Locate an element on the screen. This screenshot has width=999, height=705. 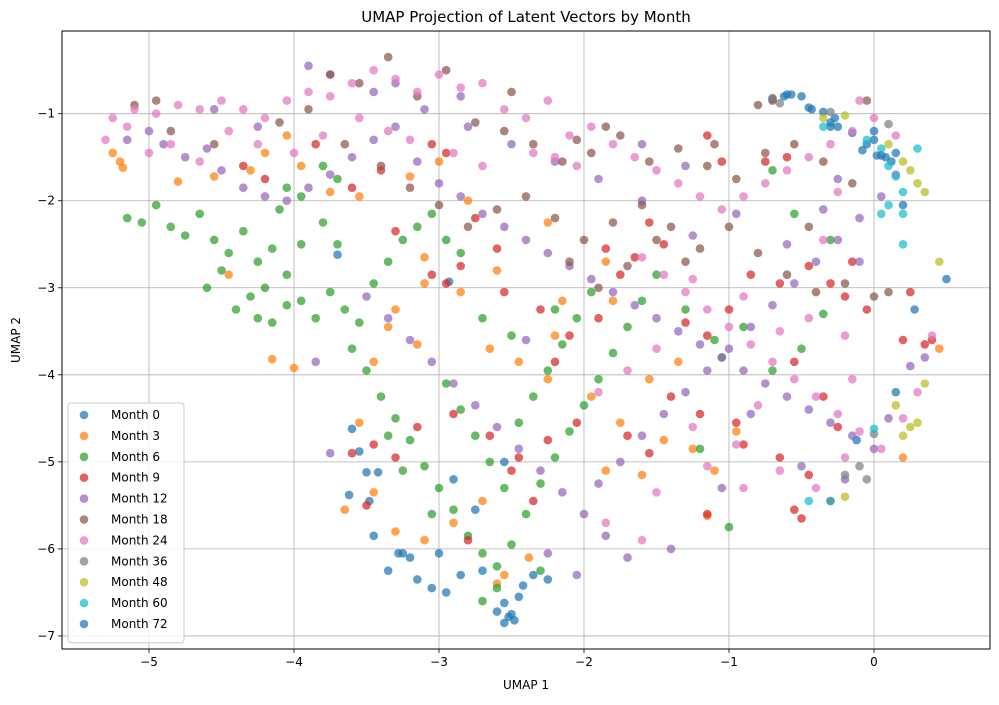
legend-label: Month 72 is located at coordinates (139, 624).